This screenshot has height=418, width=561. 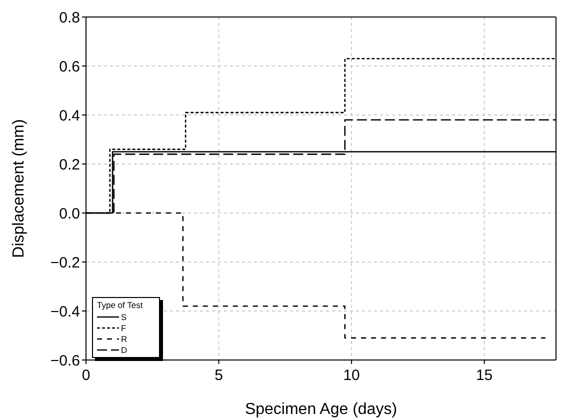 What do you see at coordinates (484, 375) in the screenshot?
I see `x-tick-label: 15` at bounding box center [484, 375].